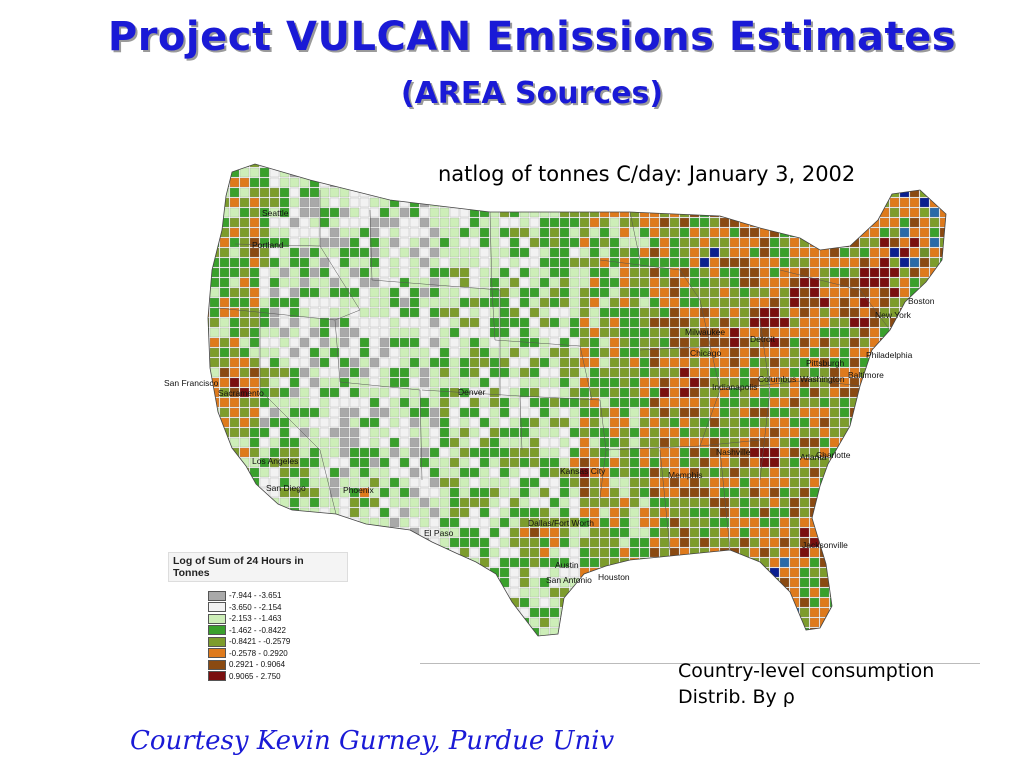 This screenshot has height=768, width=1024. Describe the element at coordinates (733, 452) in the screenshot. I see `city-label: Nashville` at that location.